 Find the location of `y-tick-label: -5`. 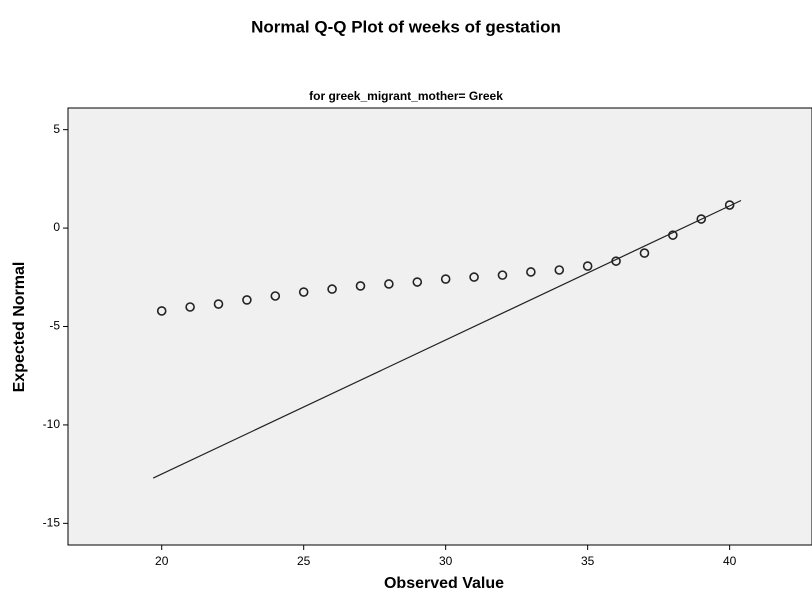

y-tick-label: -5 is located at coordinates (54, 326).